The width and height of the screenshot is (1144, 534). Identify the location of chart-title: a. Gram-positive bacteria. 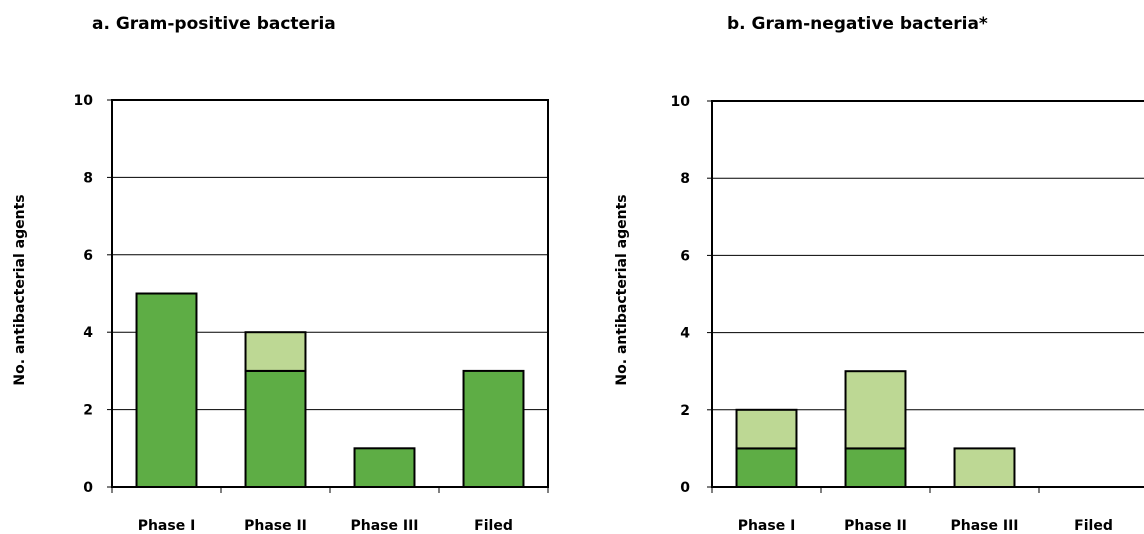
(214, 24).